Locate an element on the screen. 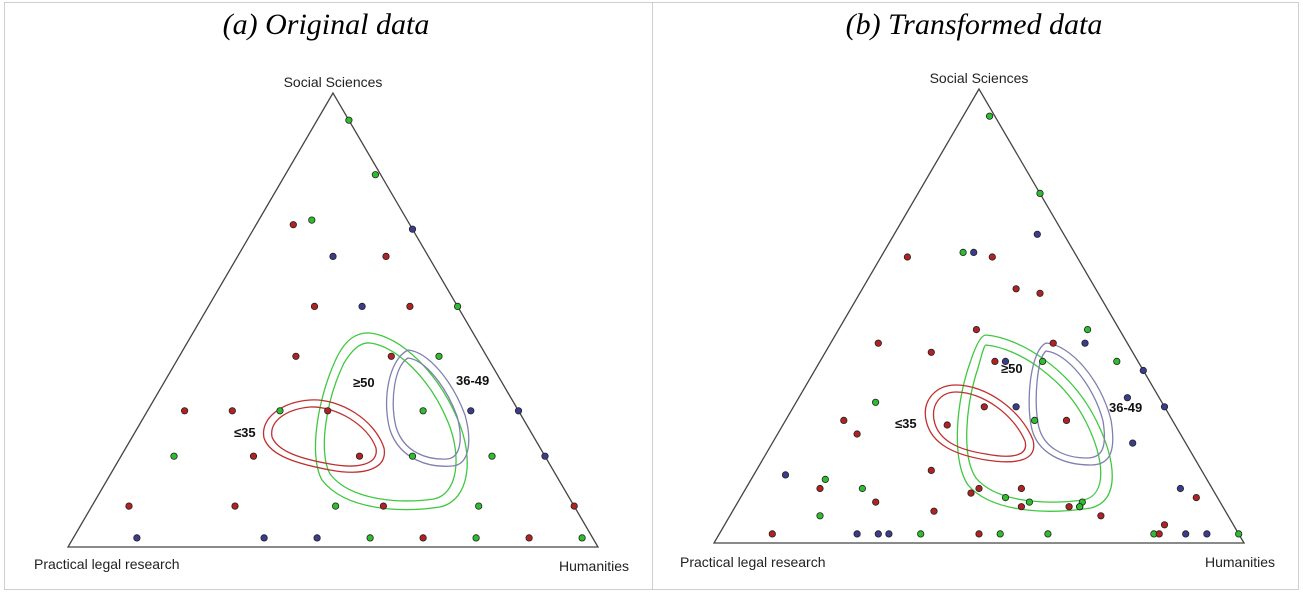 This screenshot has width=1303, height=594. contours-transformed is located at coordinates (1019, 423).